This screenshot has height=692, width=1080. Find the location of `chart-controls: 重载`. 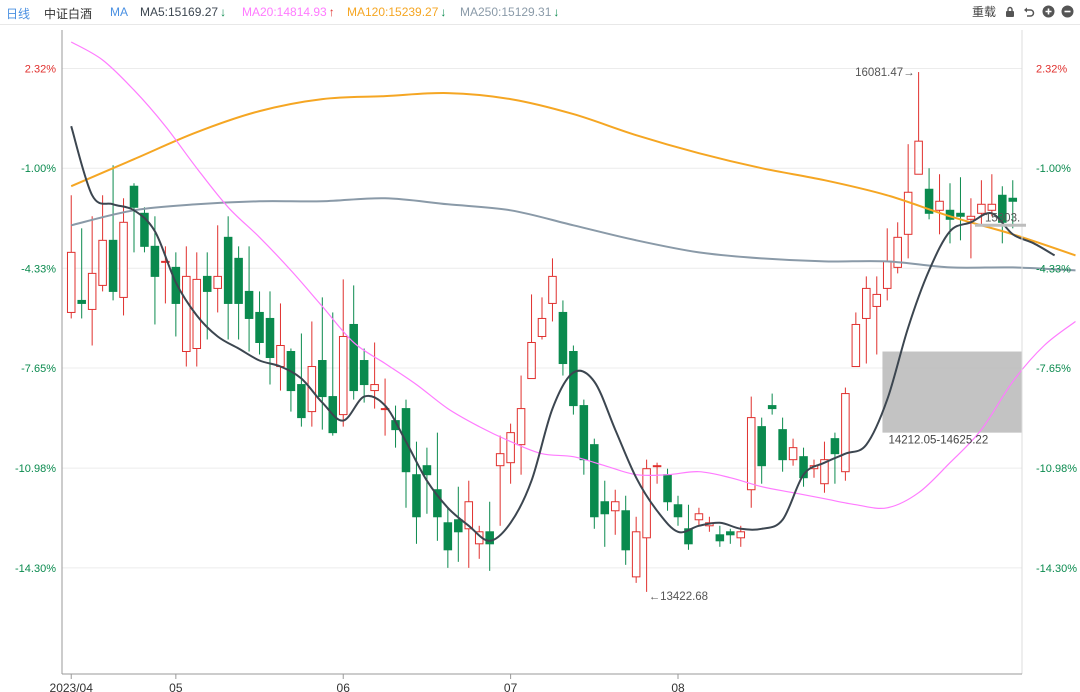

chart-controls: 重载 is located at coordinates (1023, 11).